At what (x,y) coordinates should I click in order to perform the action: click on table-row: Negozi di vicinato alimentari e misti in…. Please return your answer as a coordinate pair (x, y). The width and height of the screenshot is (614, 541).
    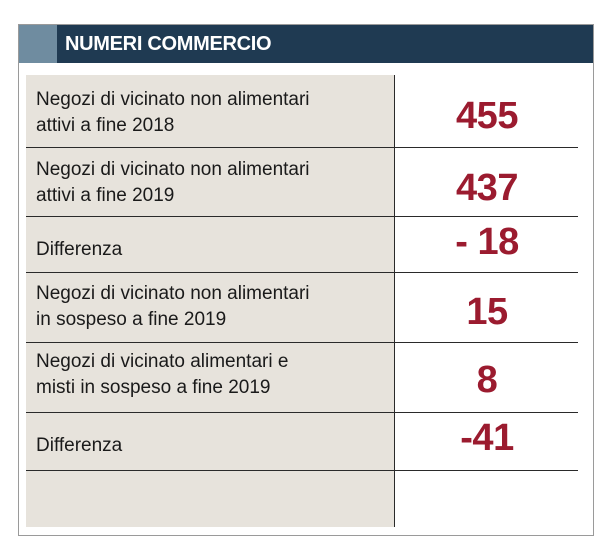
    Looking at the image, I should click on (302, 378).